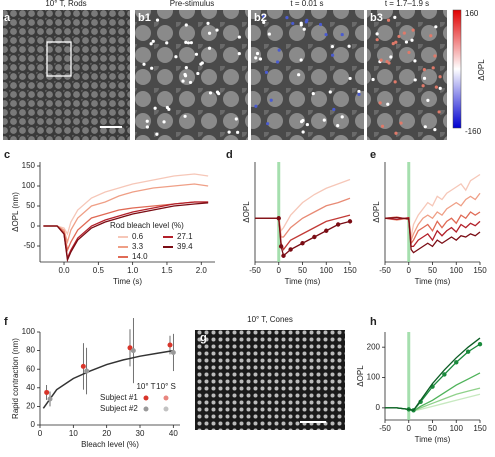  Describe the element at coordinates (270, 319) in the screenshot. I see `panel-title: 10° T, Cones` at that location.